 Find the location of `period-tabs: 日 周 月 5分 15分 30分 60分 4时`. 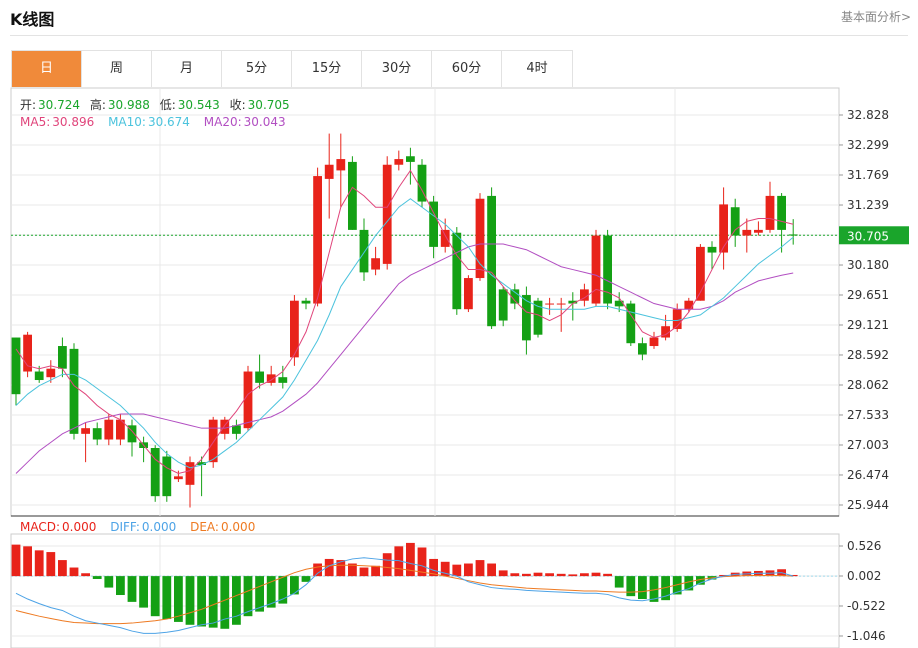

period-tabs: 日 周 月 5分 15分 30分 60分 4时 is located at coordinates (292, 68).